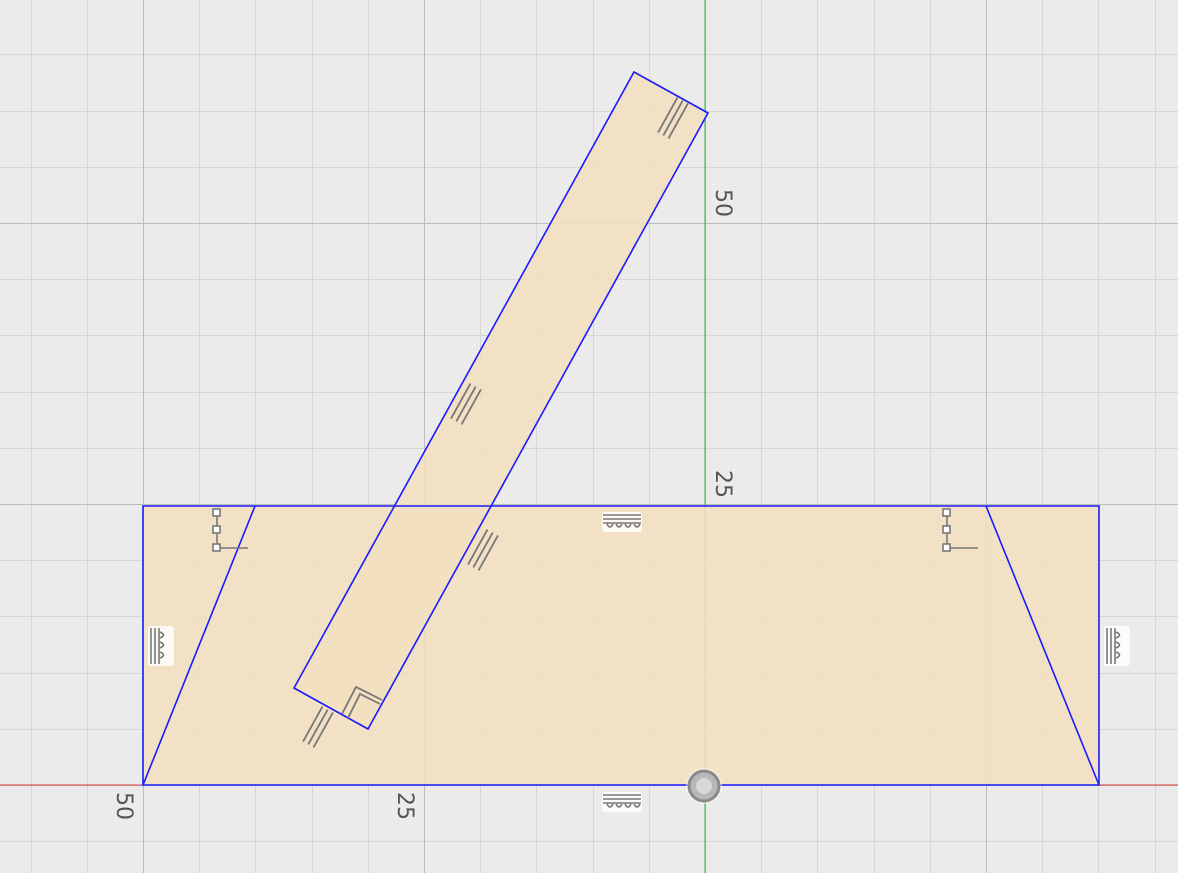  Describe the element at coordinates (1042, 645) in the screenshot. I see `right-diagonal-line` at that location.